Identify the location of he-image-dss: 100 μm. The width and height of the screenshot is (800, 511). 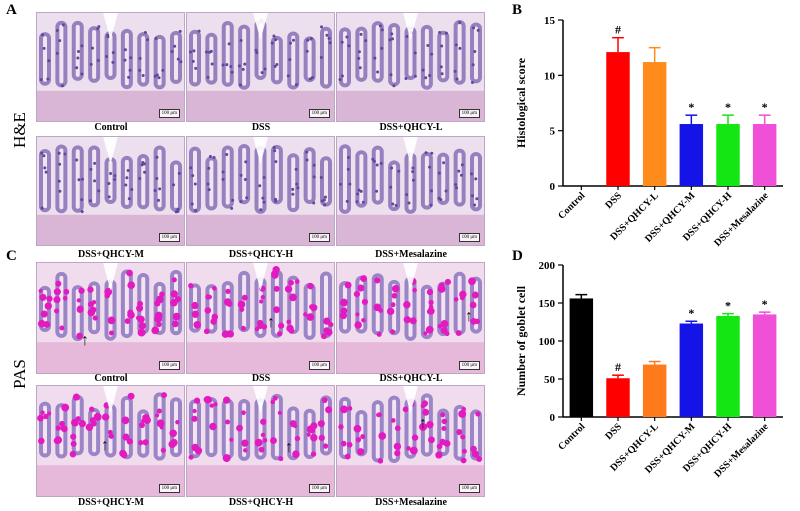
(260, 67).